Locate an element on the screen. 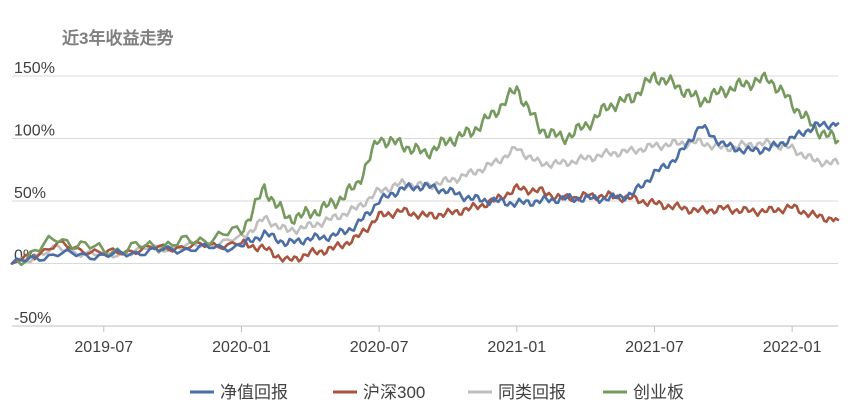 This screenshot has height=418, width=851. x-tick-label: 2019-07 is located at coordinates (103, 347).